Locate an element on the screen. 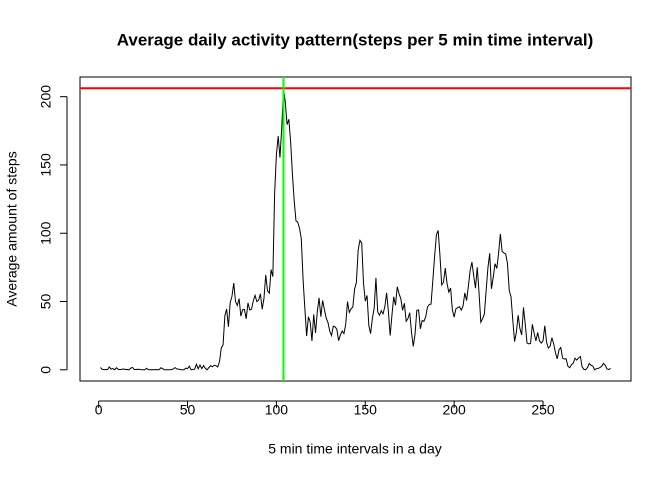 Image resolution: width=672 pixels, height=480 pixels. x-tick-label: 100 is located at coordinates (277, 410).